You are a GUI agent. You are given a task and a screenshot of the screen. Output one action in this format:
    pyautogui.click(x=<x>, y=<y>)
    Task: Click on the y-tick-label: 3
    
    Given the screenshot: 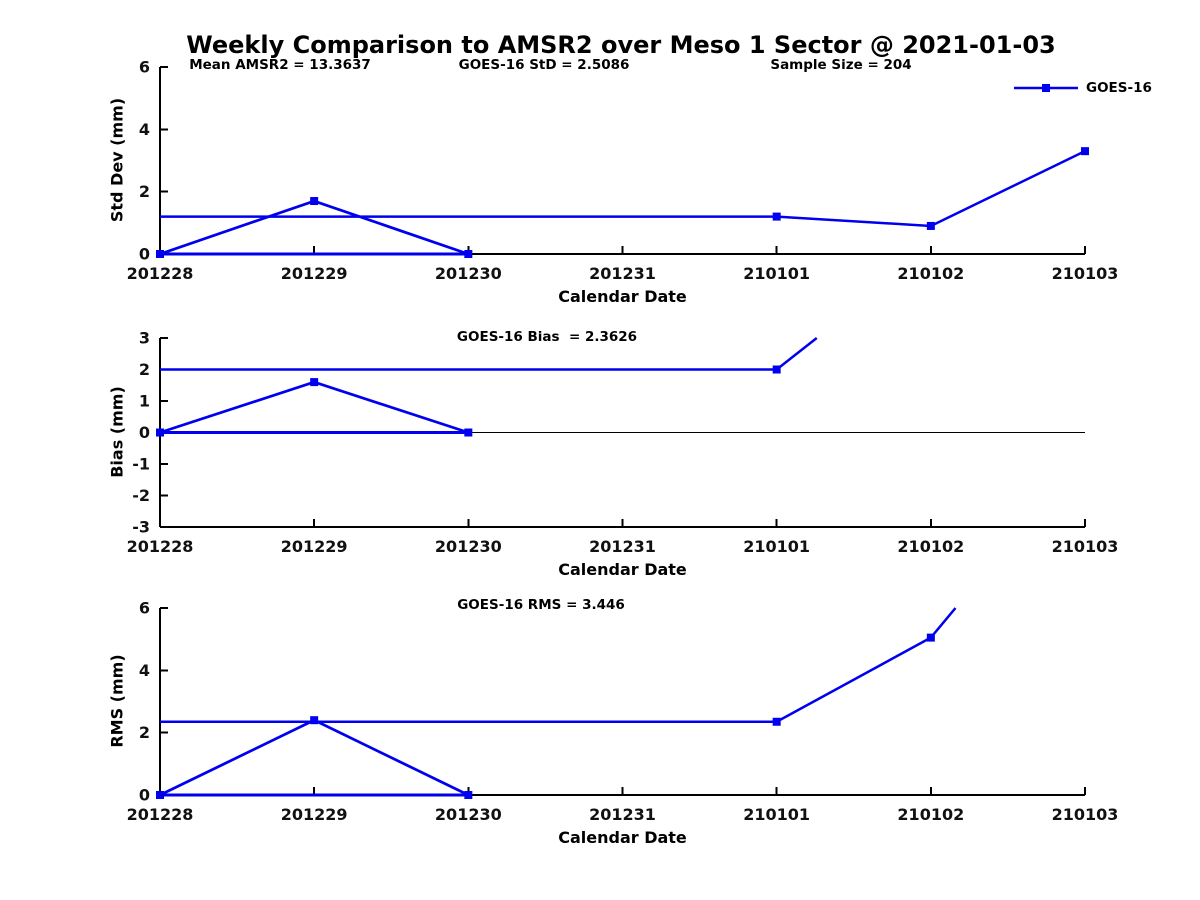 What is the action you would take?
    pyautogui.click(x=144, y=338)
    